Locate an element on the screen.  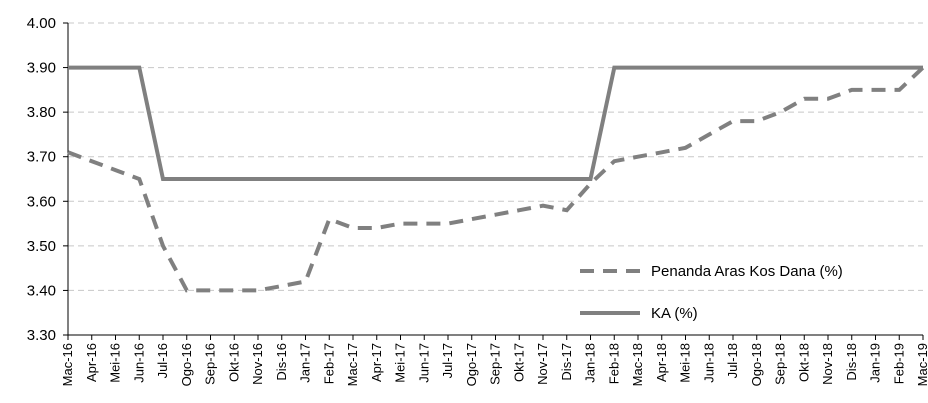
x-tick-label: Apr-16 is located at coordinates (91, 362).